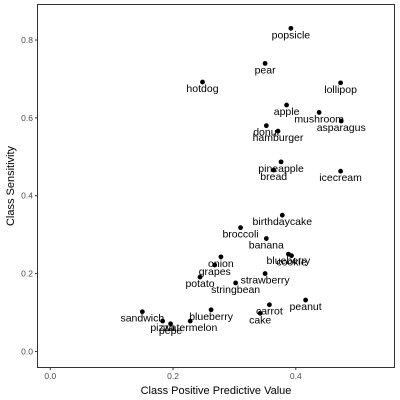 The height and width of the screenshot is (400, 400). I want to click on data-point-label: cookie, so click(291, 263).